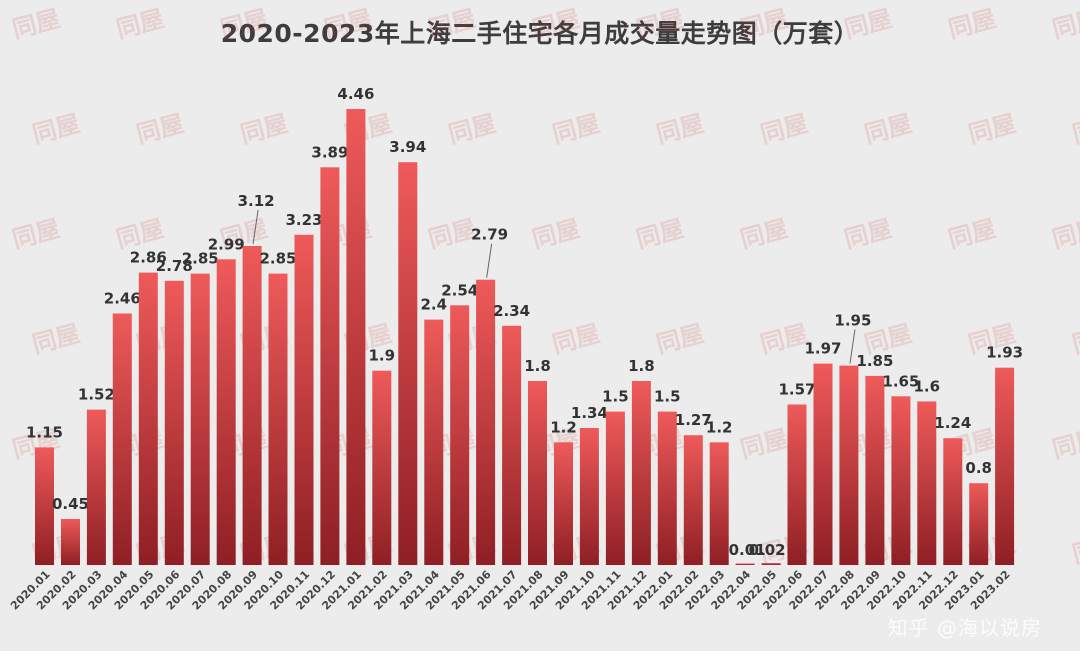 The height and width of the screenshot is (651, 1080). Describe the element at coordinates (434, 442) in the screenshot. I see `bar-2021.04` at that location.